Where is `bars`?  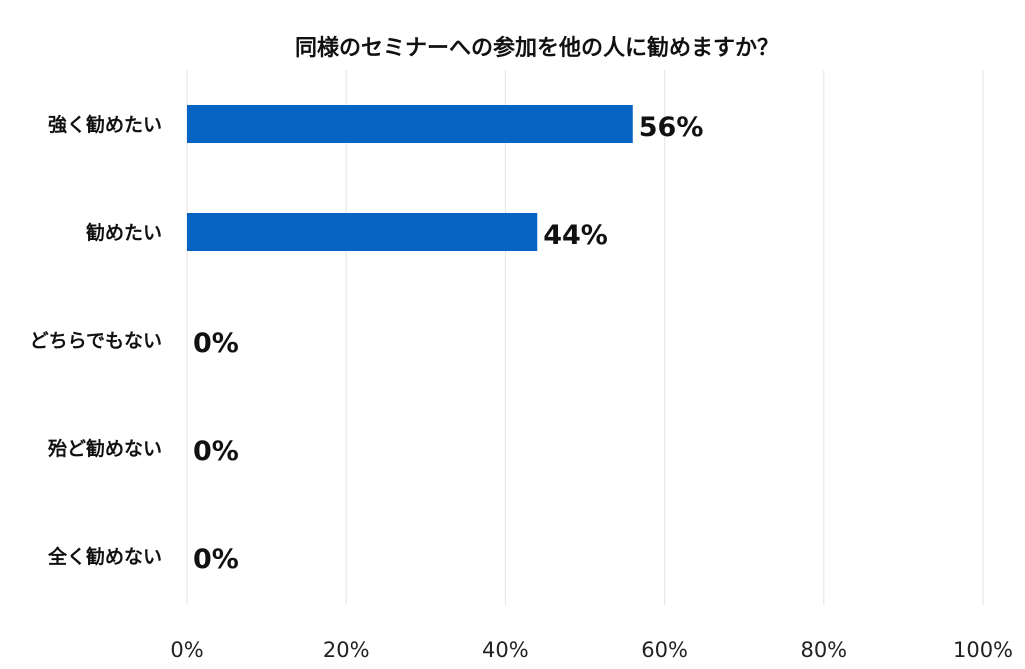
bars is located at coordinates (410, 178).